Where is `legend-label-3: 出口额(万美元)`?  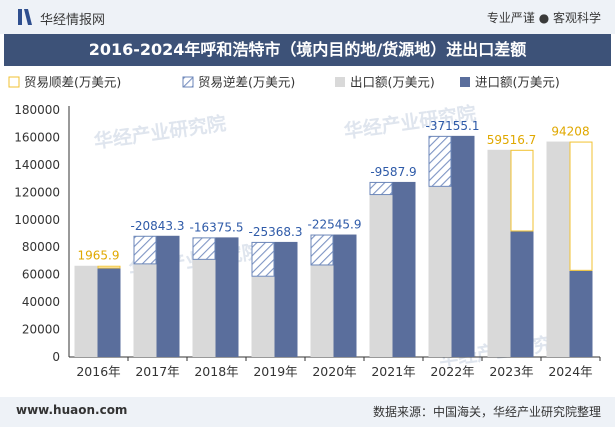 legend-label-3: 出口额(万美元) is located at coordinates (392, 82).